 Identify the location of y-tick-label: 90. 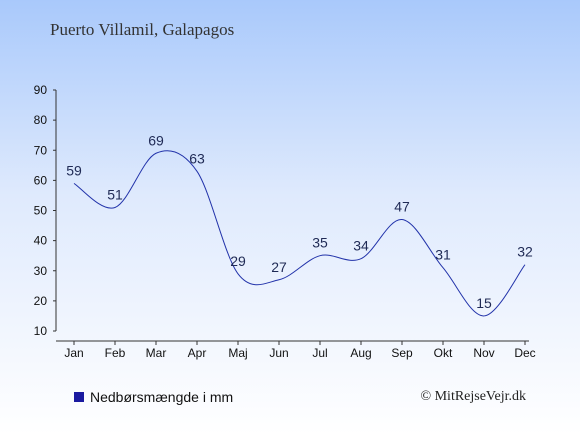
(41, 90).